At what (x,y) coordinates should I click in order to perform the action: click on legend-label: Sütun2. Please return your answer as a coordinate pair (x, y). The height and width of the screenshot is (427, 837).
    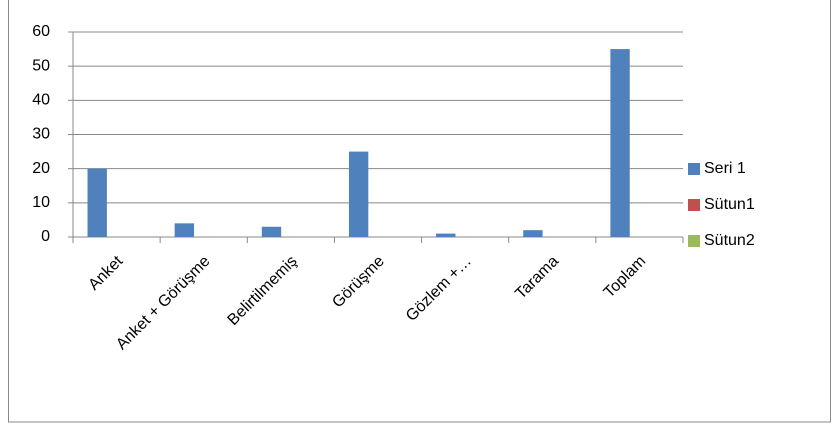
    Looking at the image, I should click on (729, 240).